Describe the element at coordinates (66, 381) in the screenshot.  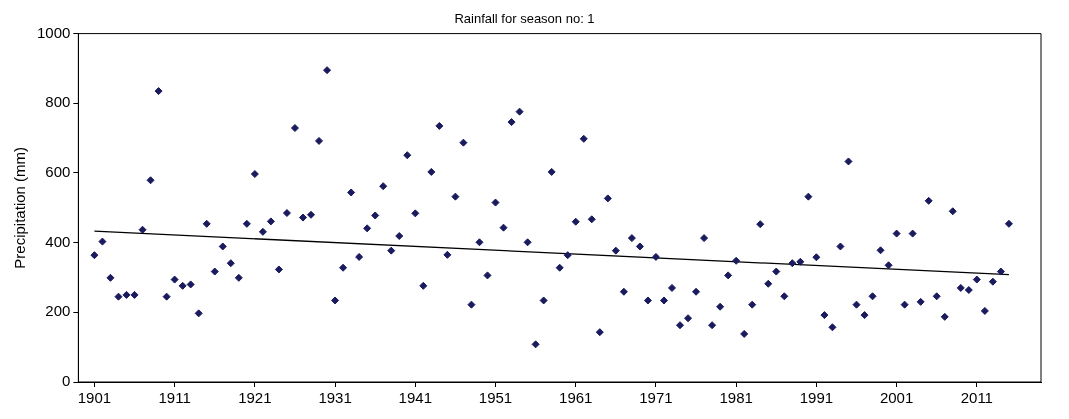
I see `y-tick-label: 0` at that location.